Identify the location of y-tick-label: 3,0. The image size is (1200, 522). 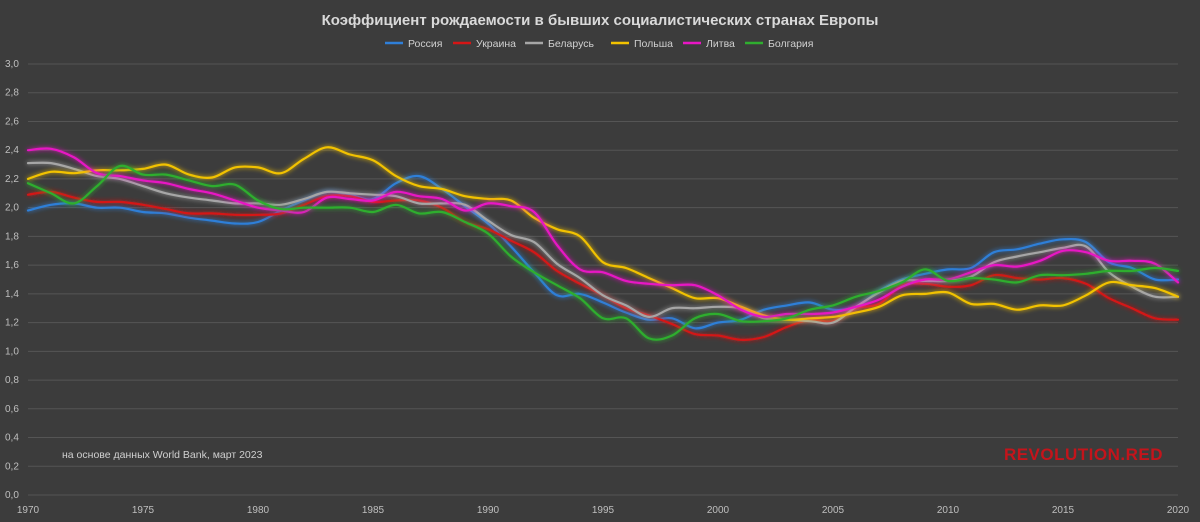
(12, 64).